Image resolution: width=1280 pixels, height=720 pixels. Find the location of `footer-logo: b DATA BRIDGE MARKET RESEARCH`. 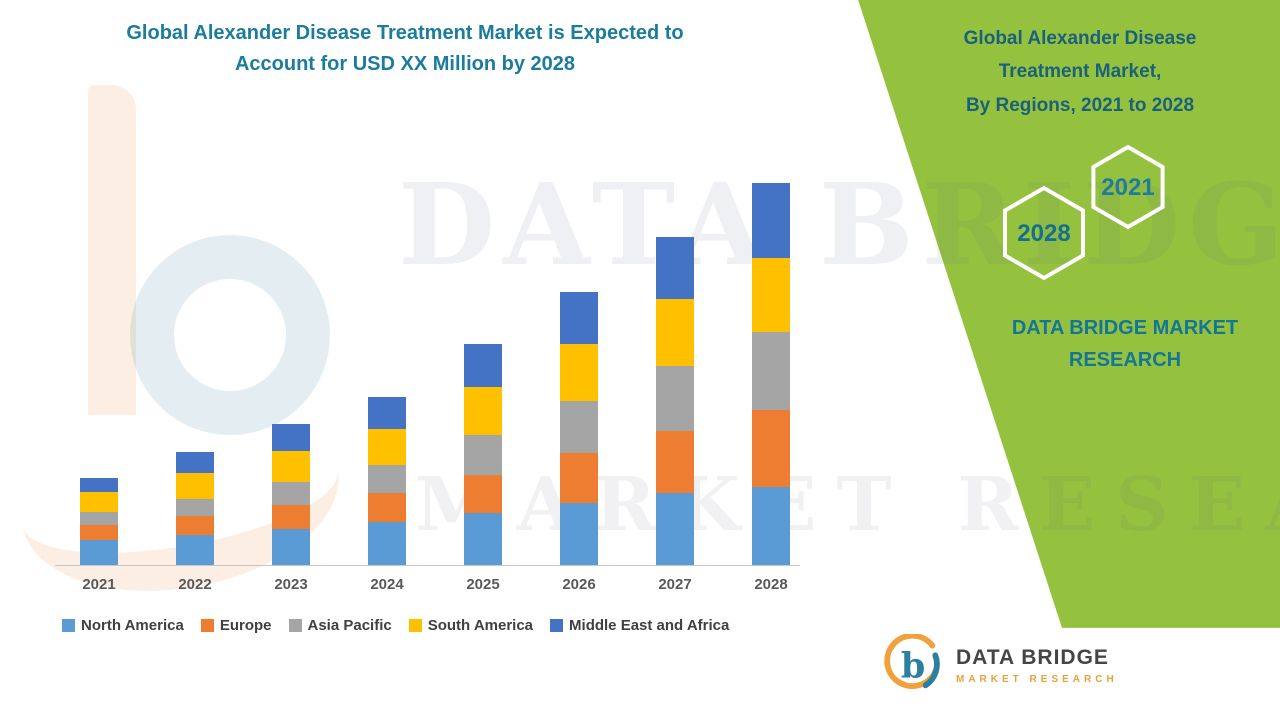

footer-logo: b DATA BRIDGE MARKET RESEARCH is located at coordinates (1000, 665).